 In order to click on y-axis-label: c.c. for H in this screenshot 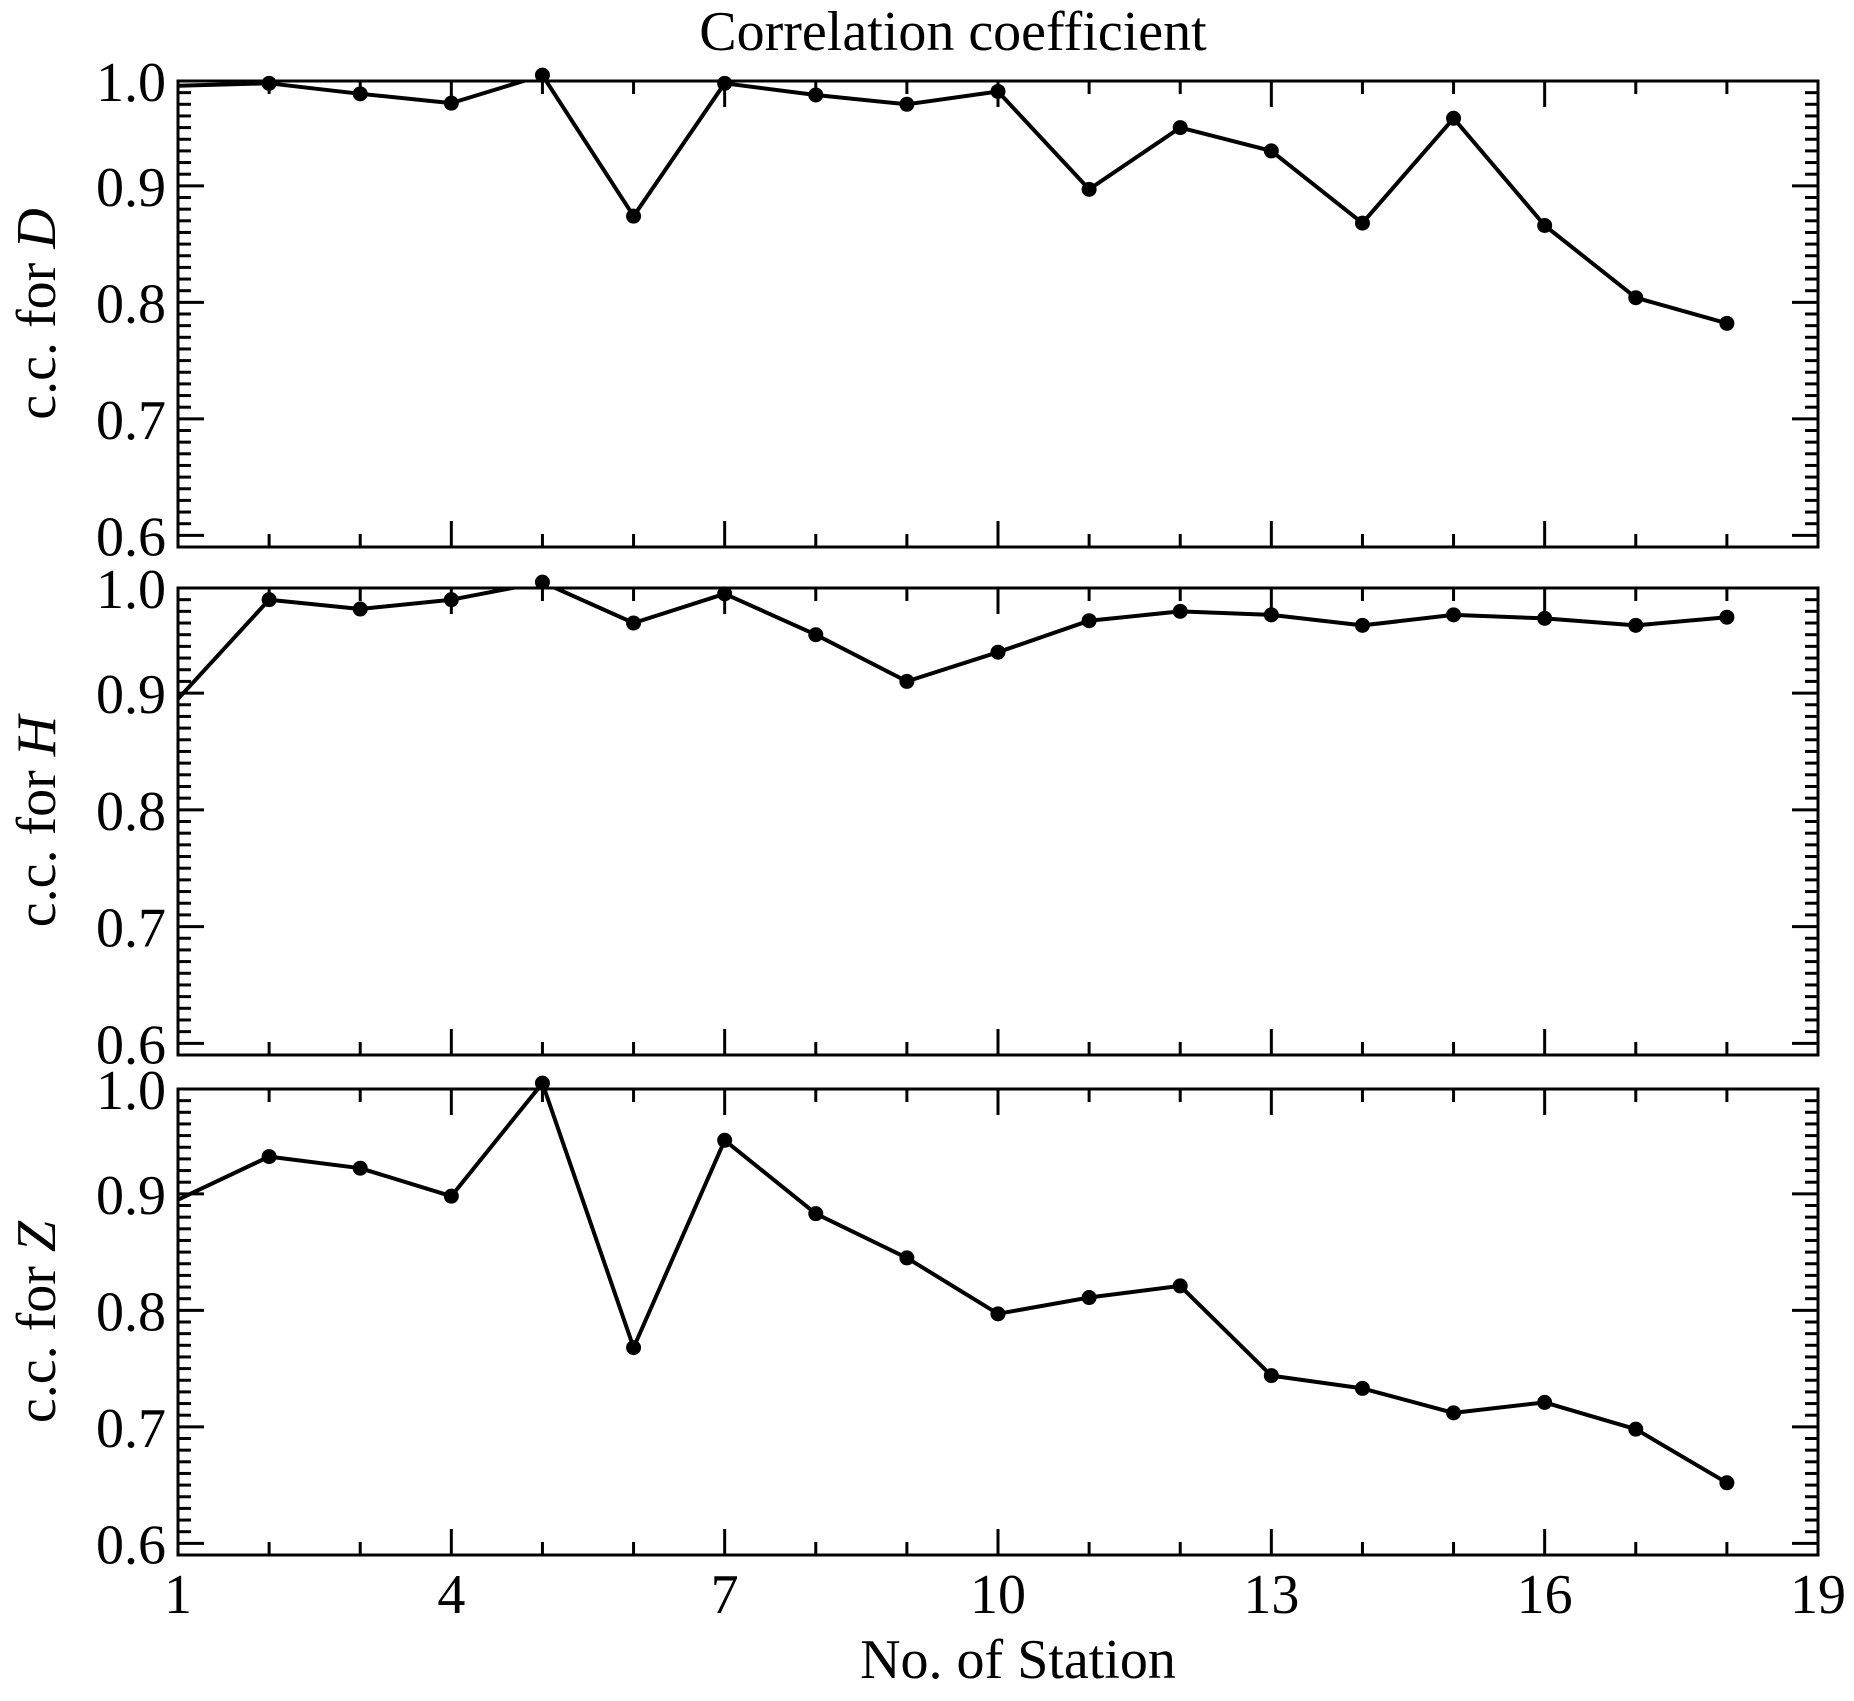, I will do `click(37, 820)`.